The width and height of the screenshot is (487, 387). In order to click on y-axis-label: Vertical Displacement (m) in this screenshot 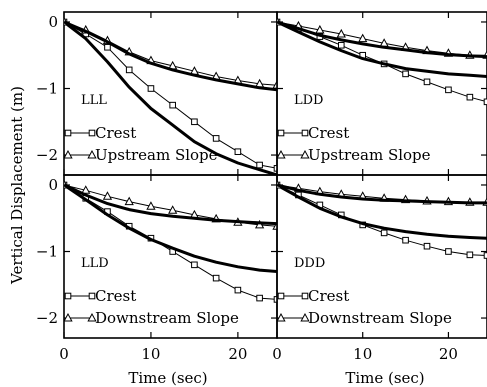, I will do `click(17, 185)`.